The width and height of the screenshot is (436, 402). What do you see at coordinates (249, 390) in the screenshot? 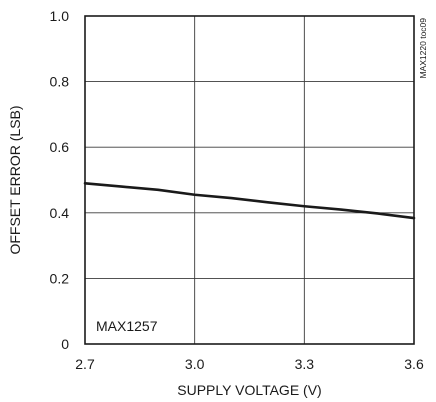
I see `x-axis-label: SUPPLY VOLTAGE (V)` at bounding box center [249, 390].